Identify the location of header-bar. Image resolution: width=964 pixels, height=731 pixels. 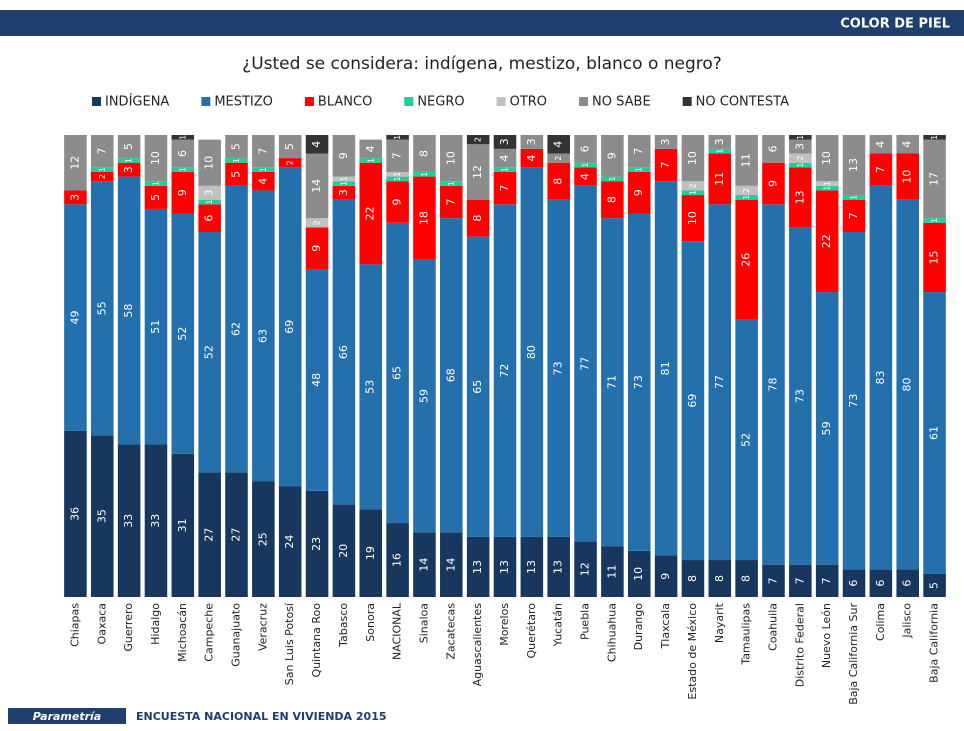
(482, 23).